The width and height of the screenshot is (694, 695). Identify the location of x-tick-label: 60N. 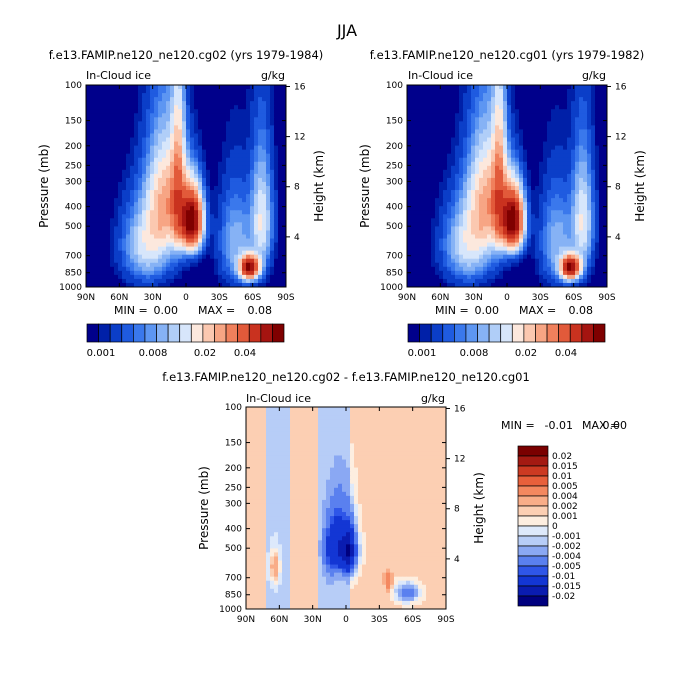
(119, 298).